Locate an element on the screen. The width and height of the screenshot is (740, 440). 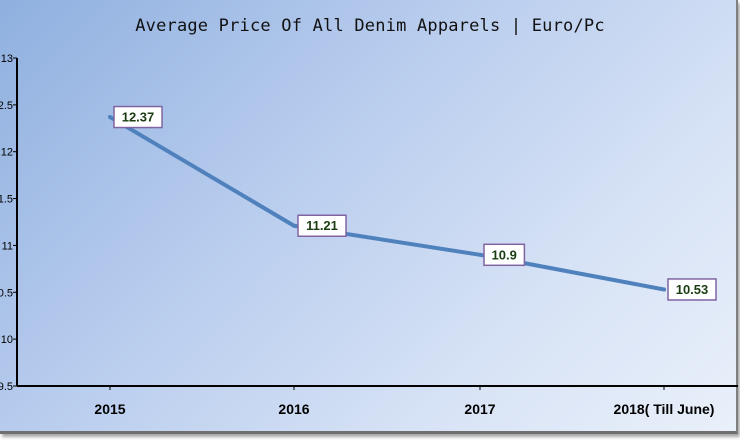
y-tick-label: 11.5 is located at coordinates (6, 200).